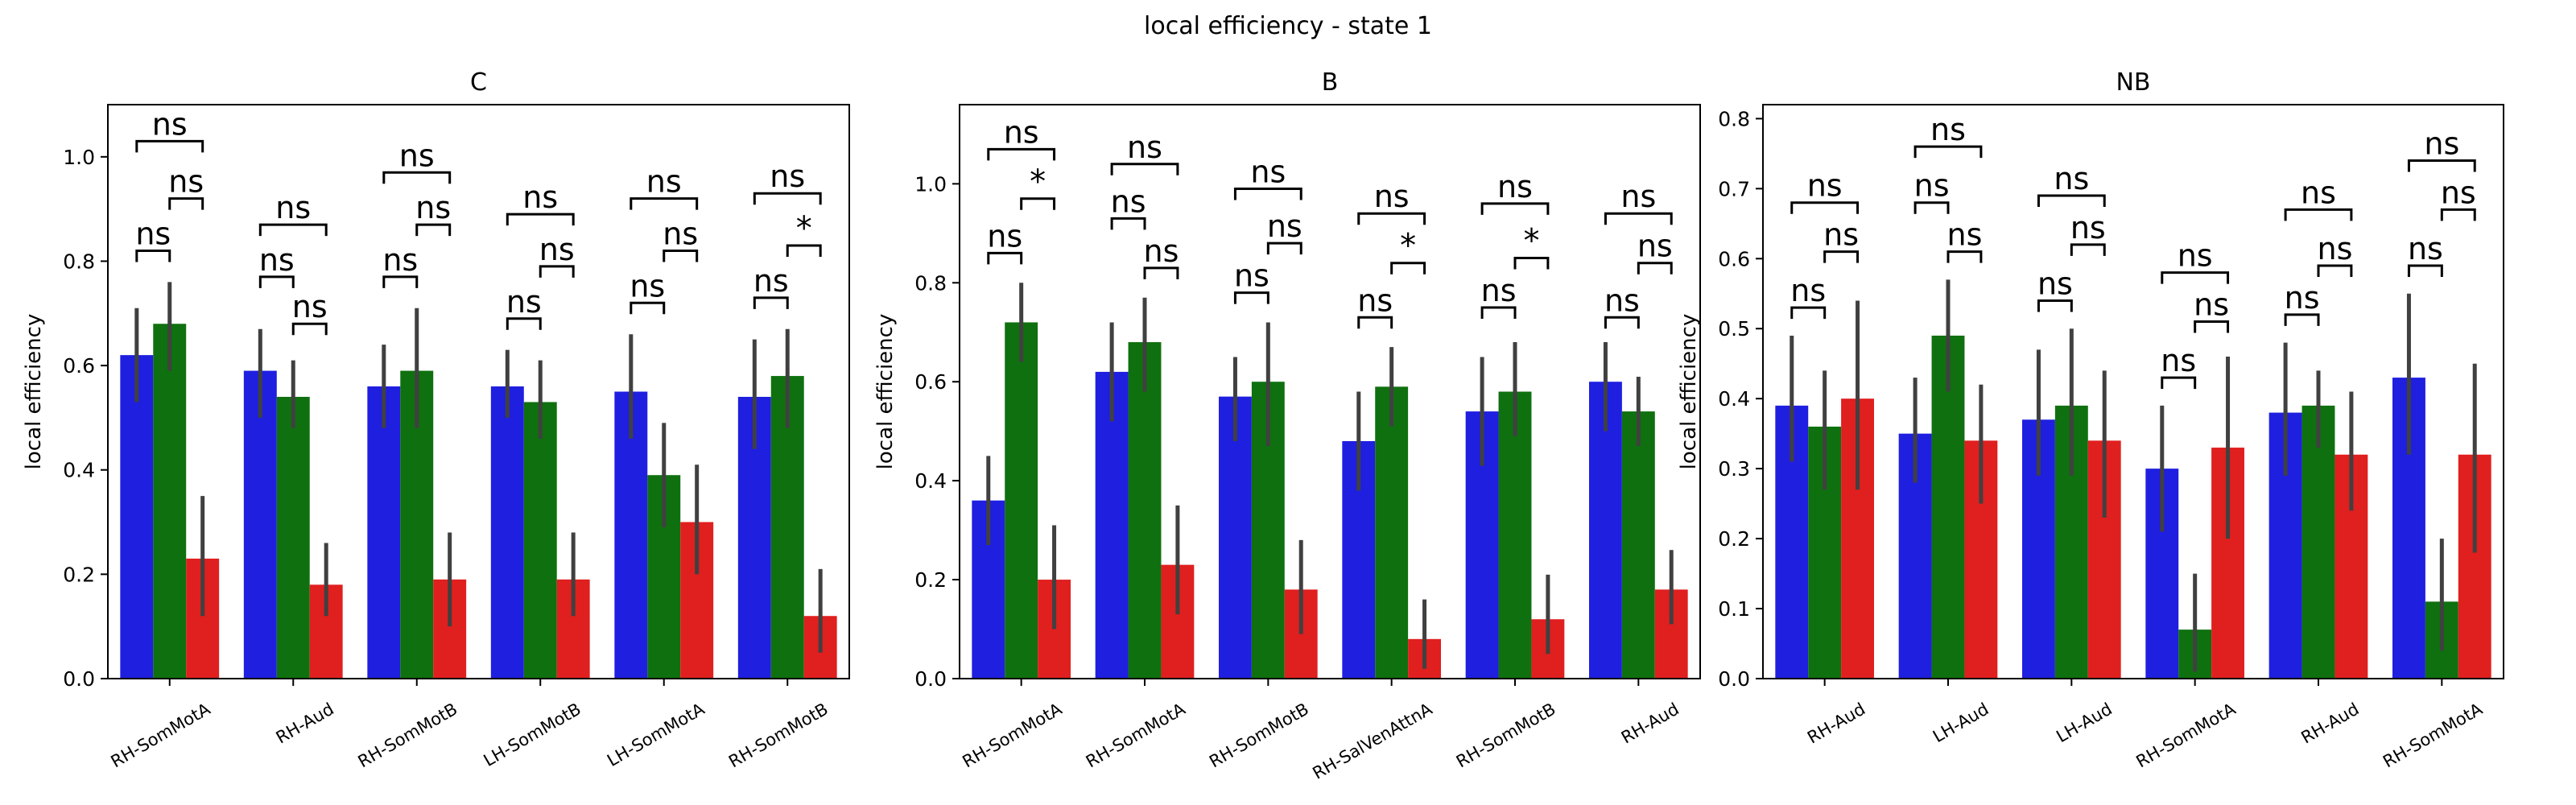 The image size is (2576, 805). I want to click on y-tick-label: 0.5, so click(1734, 329).